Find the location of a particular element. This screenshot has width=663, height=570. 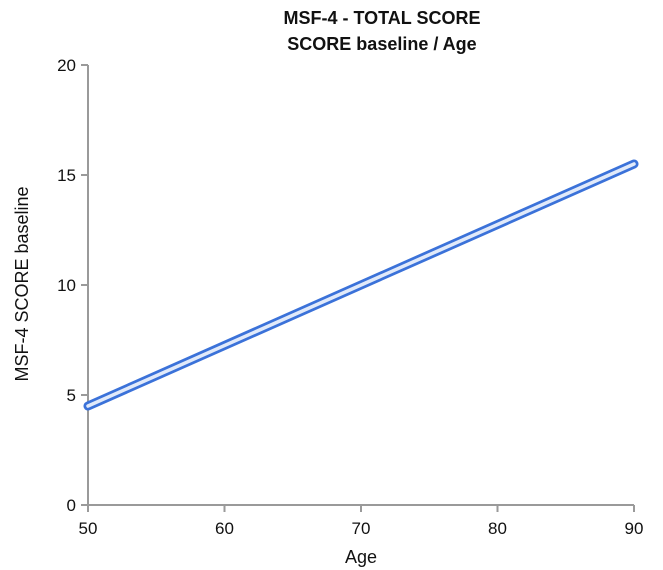

x-tick-label: 70 is located at coordinates (361, 528).